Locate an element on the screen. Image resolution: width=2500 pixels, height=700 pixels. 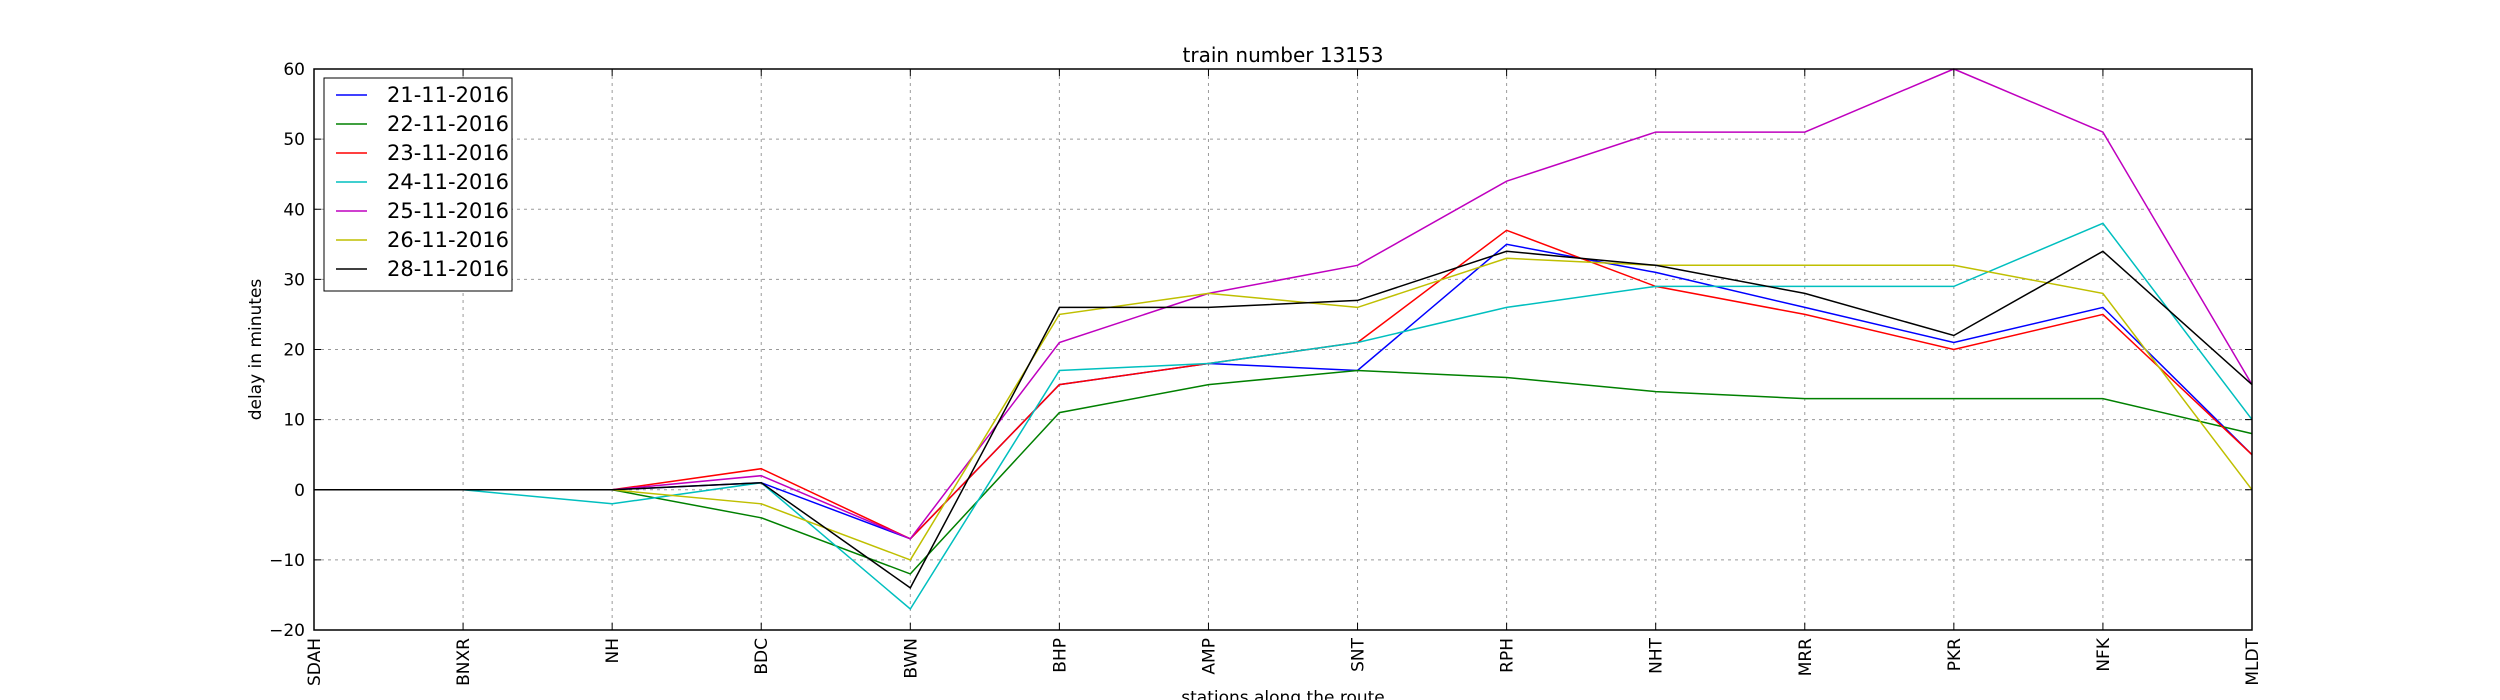
x-tick-label: PKR is located at coordinates (1955, 654).